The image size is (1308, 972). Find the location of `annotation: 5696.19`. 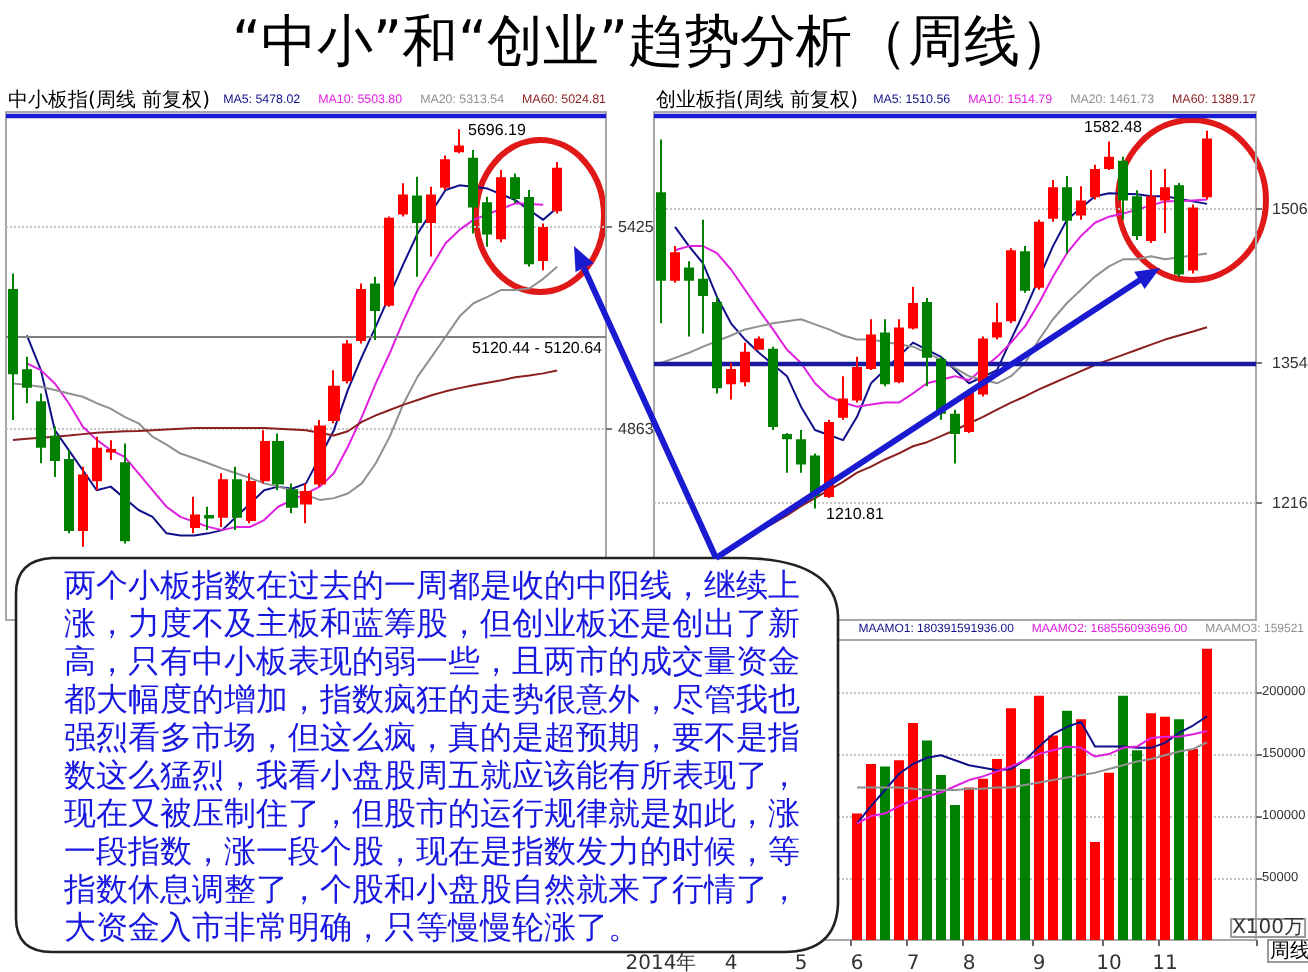

annotation: 5696.19 is located at coordinates (497, 130).